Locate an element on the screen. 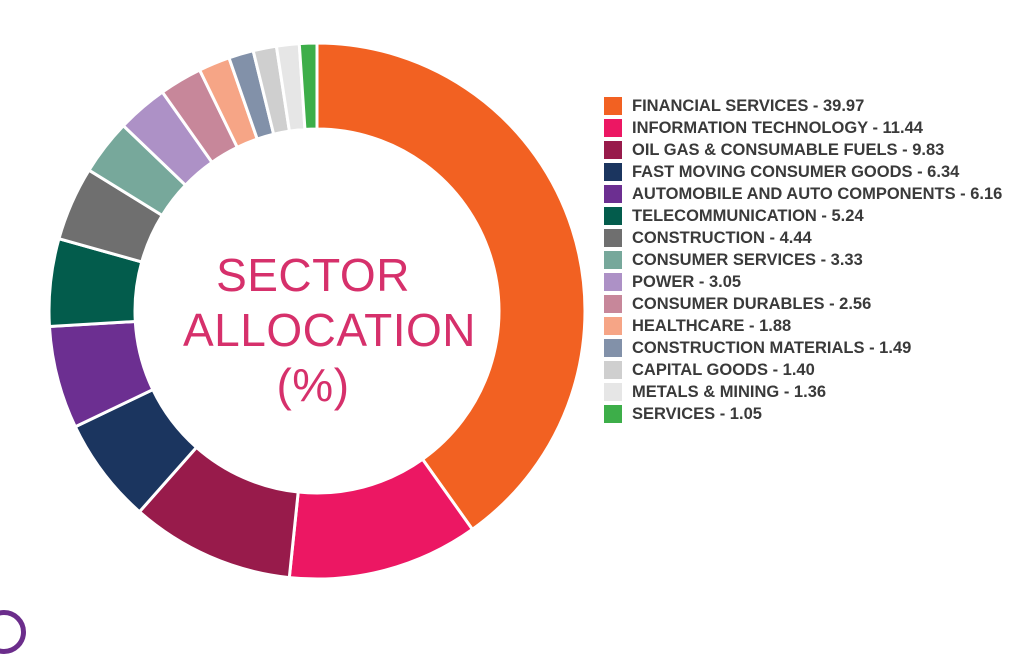 Image resolution: width=1029 pixels, height=654 pixels. legend-item: CONSUMER DURABLES - 2.56 is located at coordinates (814, 304).